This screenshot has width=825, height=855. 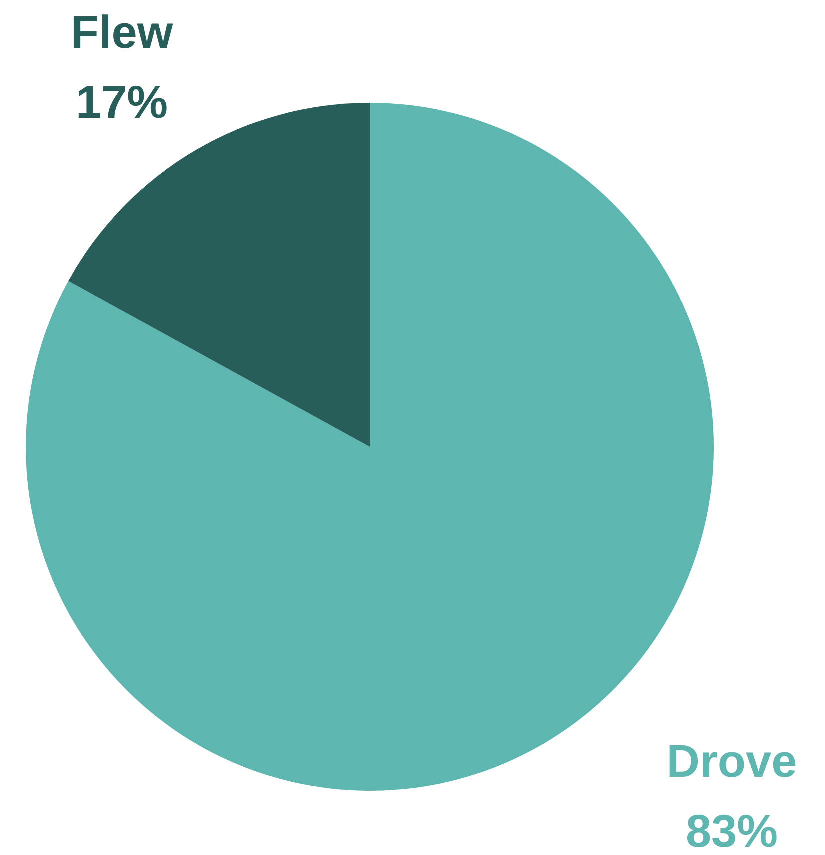 I want to click on slice-label: Drove, so click(x=732, y=761).